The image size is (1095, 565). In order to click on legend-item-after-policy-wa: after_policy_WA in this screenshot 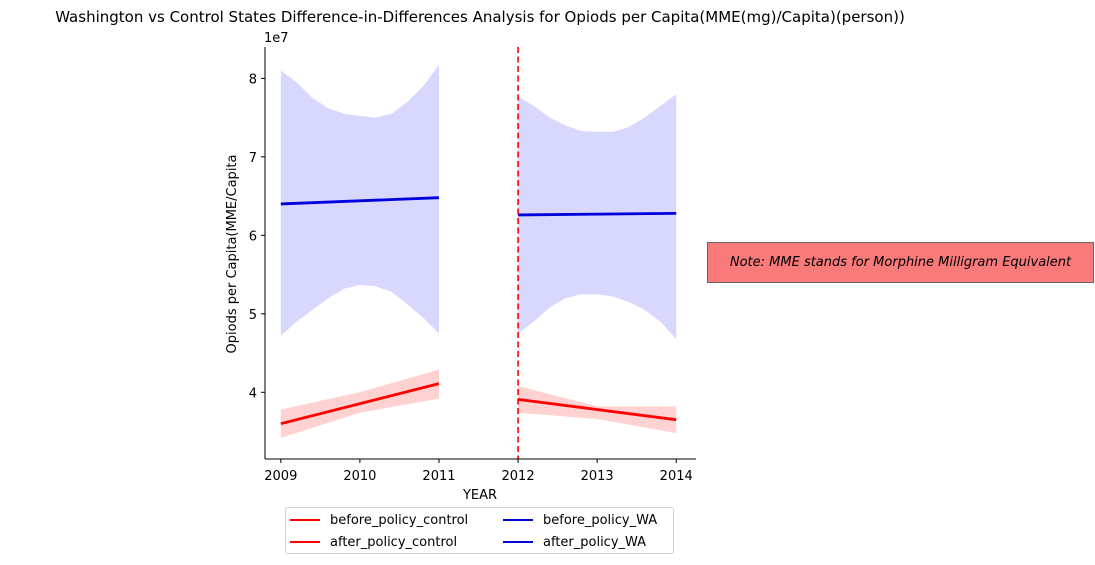, I will do `click(574, 542)`.